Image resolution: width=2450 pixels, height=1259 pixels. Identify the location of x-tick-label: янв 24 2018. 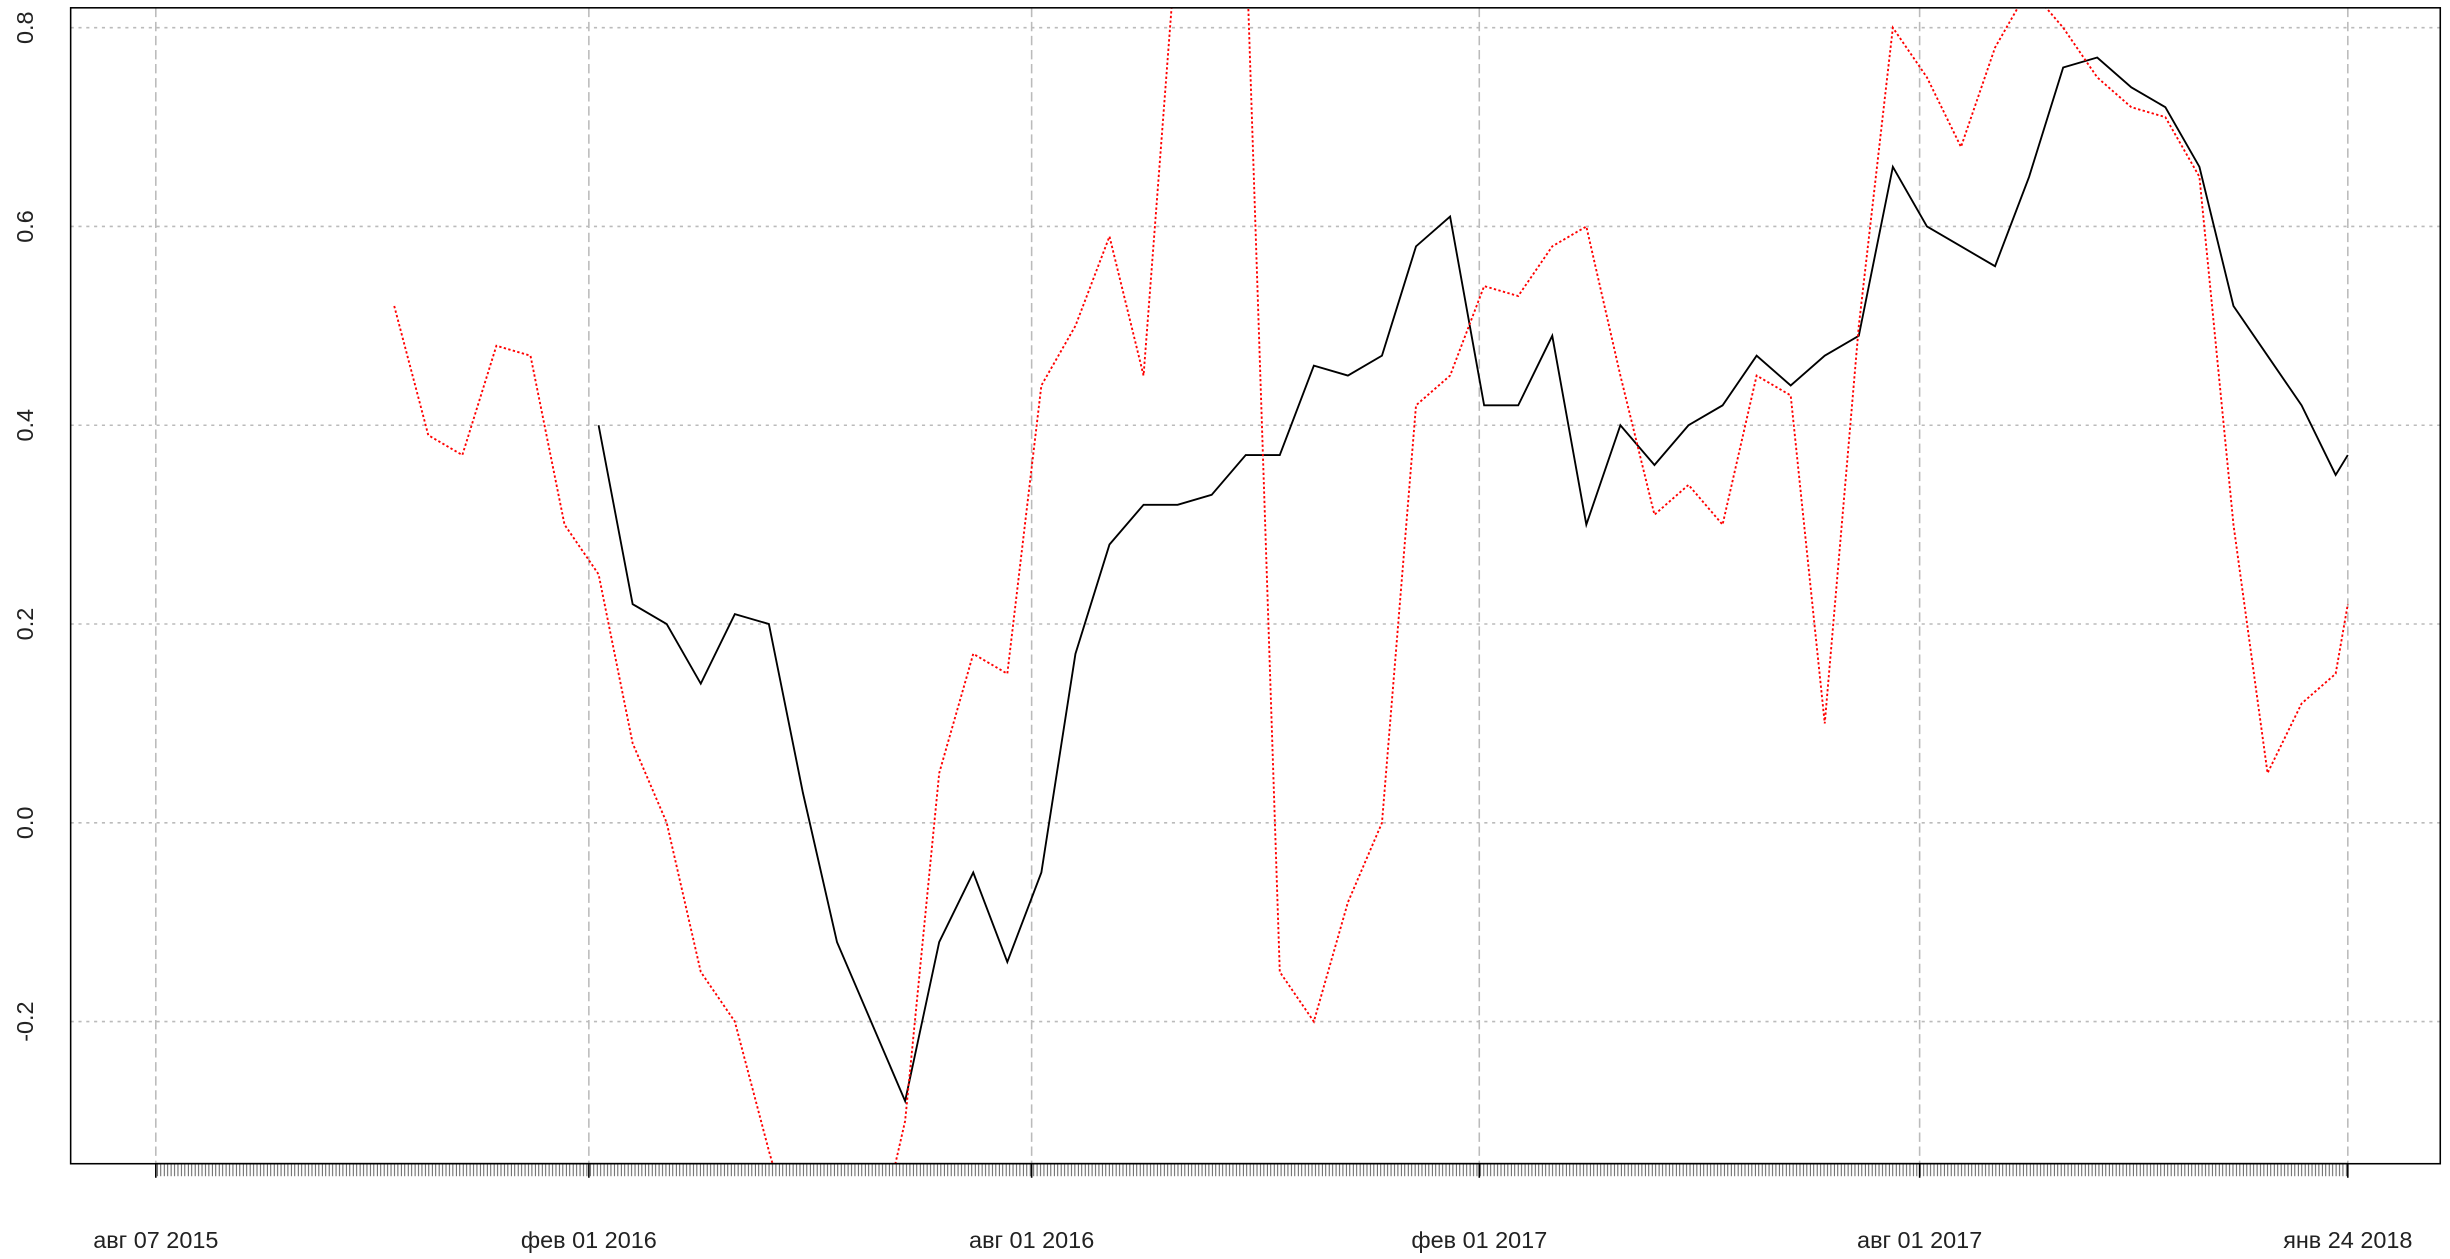
(2347, 1240).